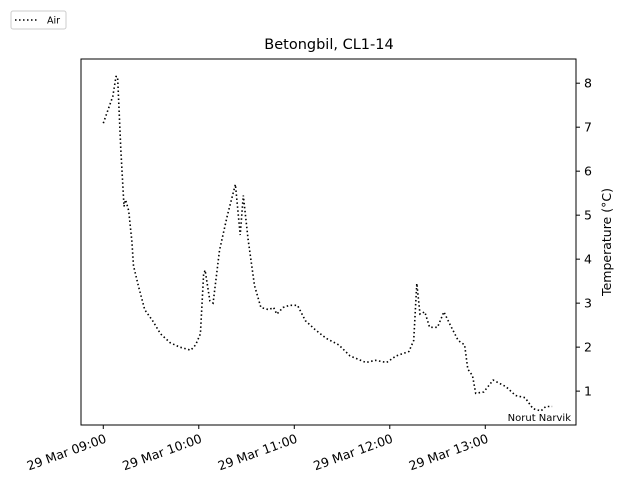 The image size is (640, 480). I want to click on y-tick-label: 4, so click(588, 259).